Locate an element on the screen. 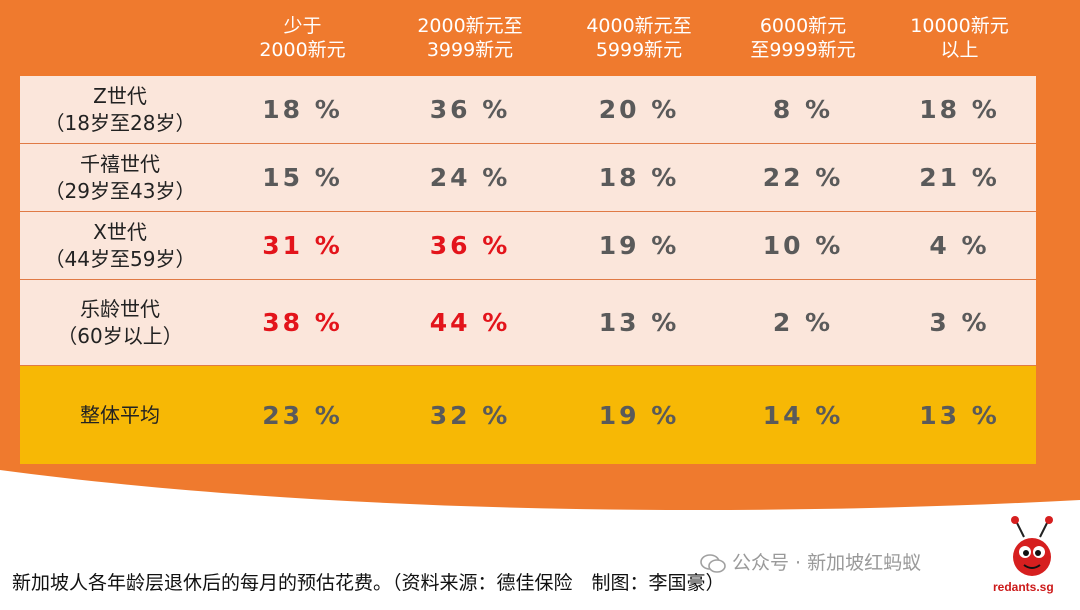  red-ant-logo is located at coordinates (1032, 546).